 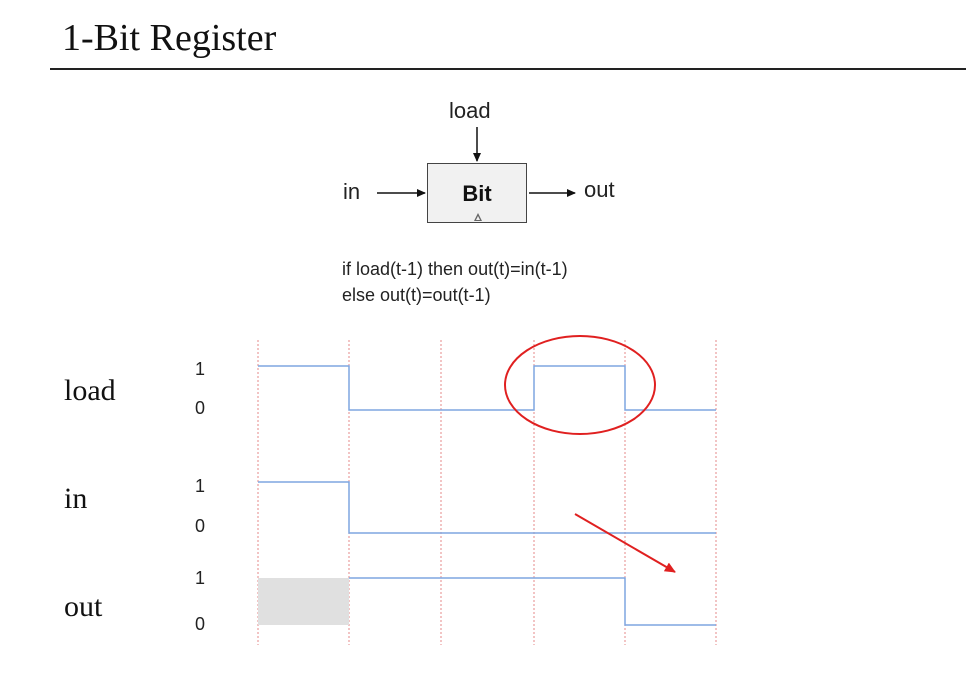 I want to click on in-waveform, so click(x=487, y=507).